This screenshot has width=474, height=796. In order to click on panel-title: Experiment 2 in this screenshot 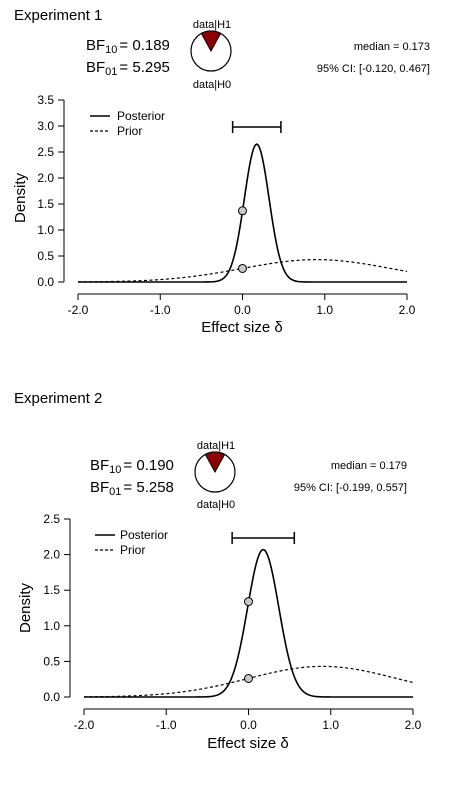, I will do `click(58, 398)`.